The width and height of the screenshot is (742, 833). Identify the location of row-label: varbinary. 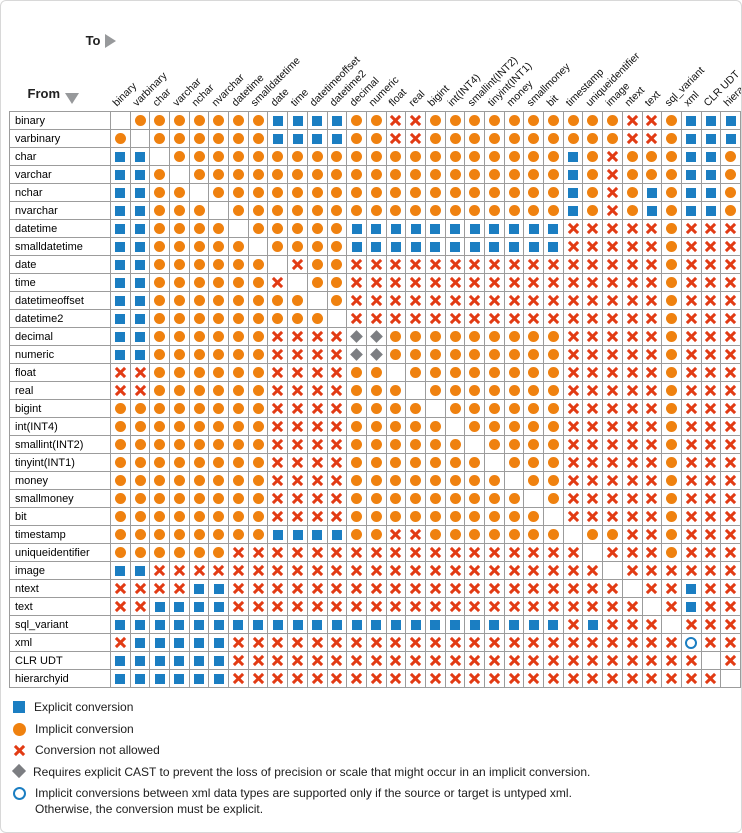
(60, 138).